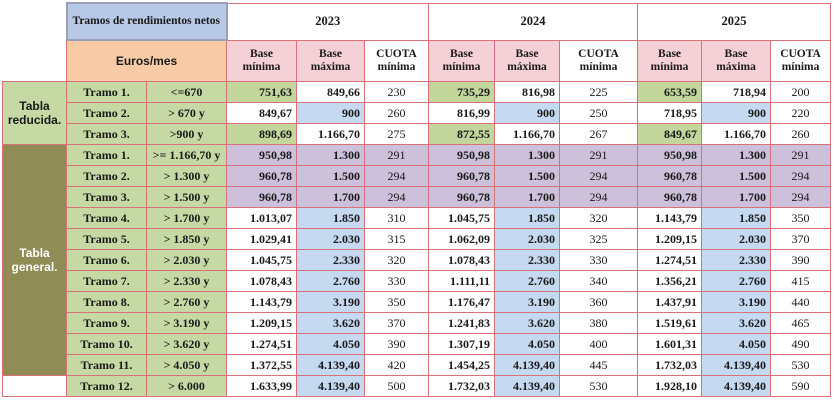 The width and height of the screenshot is (834, 412). What do you see at coordinates (599, 260) in the screenshot?
I see `cuota-minima-2024-cell: 330` at bounding box center [599, 260].